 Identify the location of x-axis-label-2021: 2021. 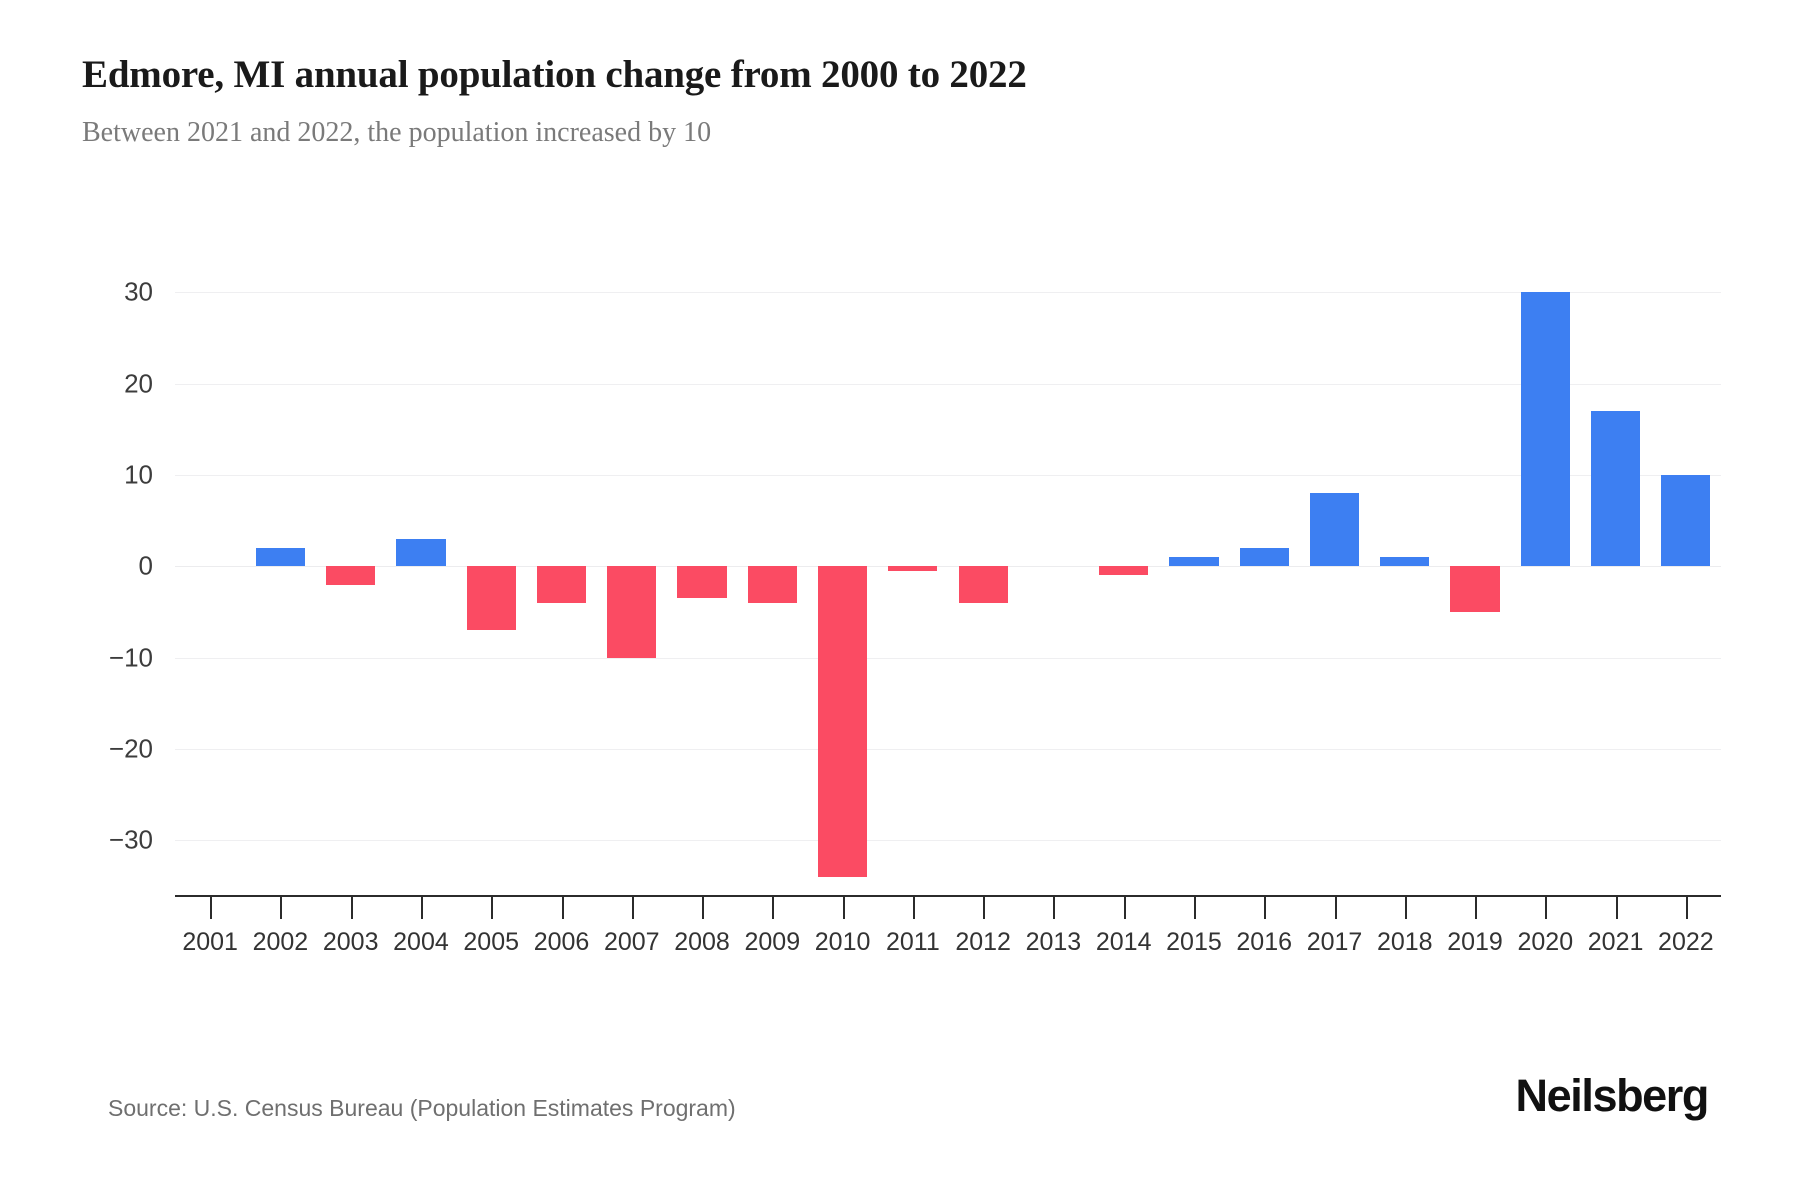
(1615, 942).